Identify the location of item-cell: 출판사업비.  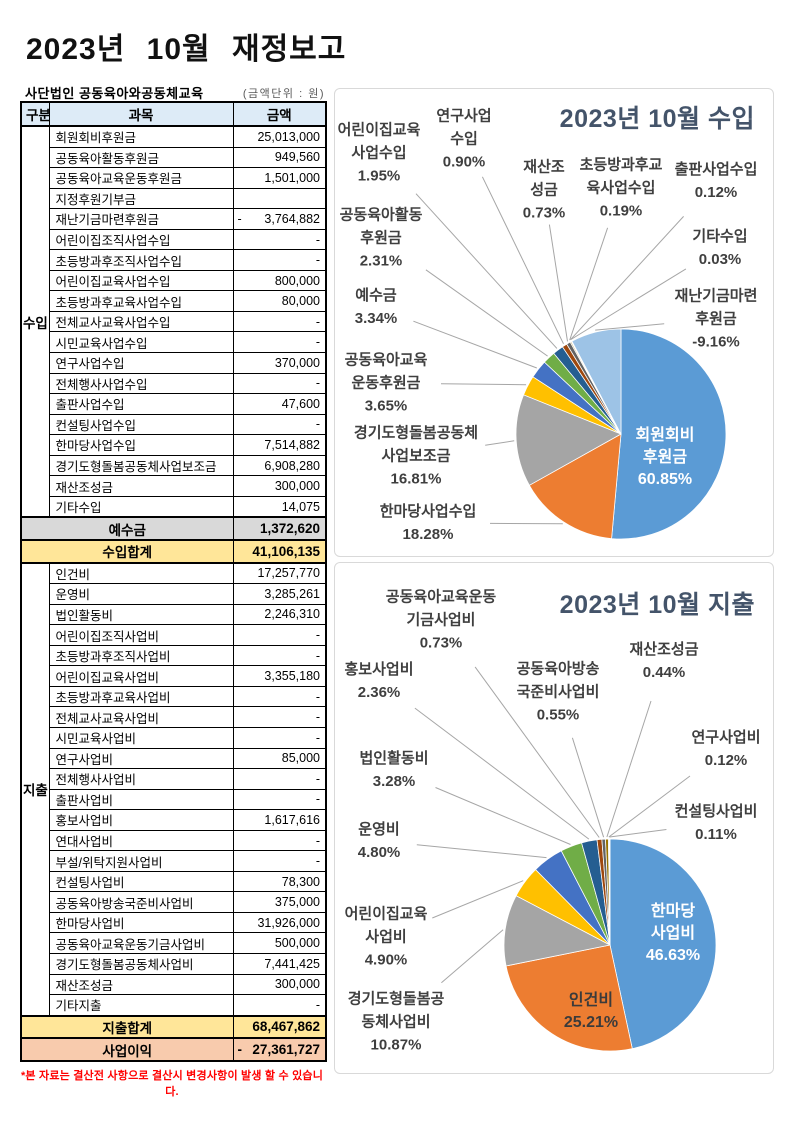
(141, 799).